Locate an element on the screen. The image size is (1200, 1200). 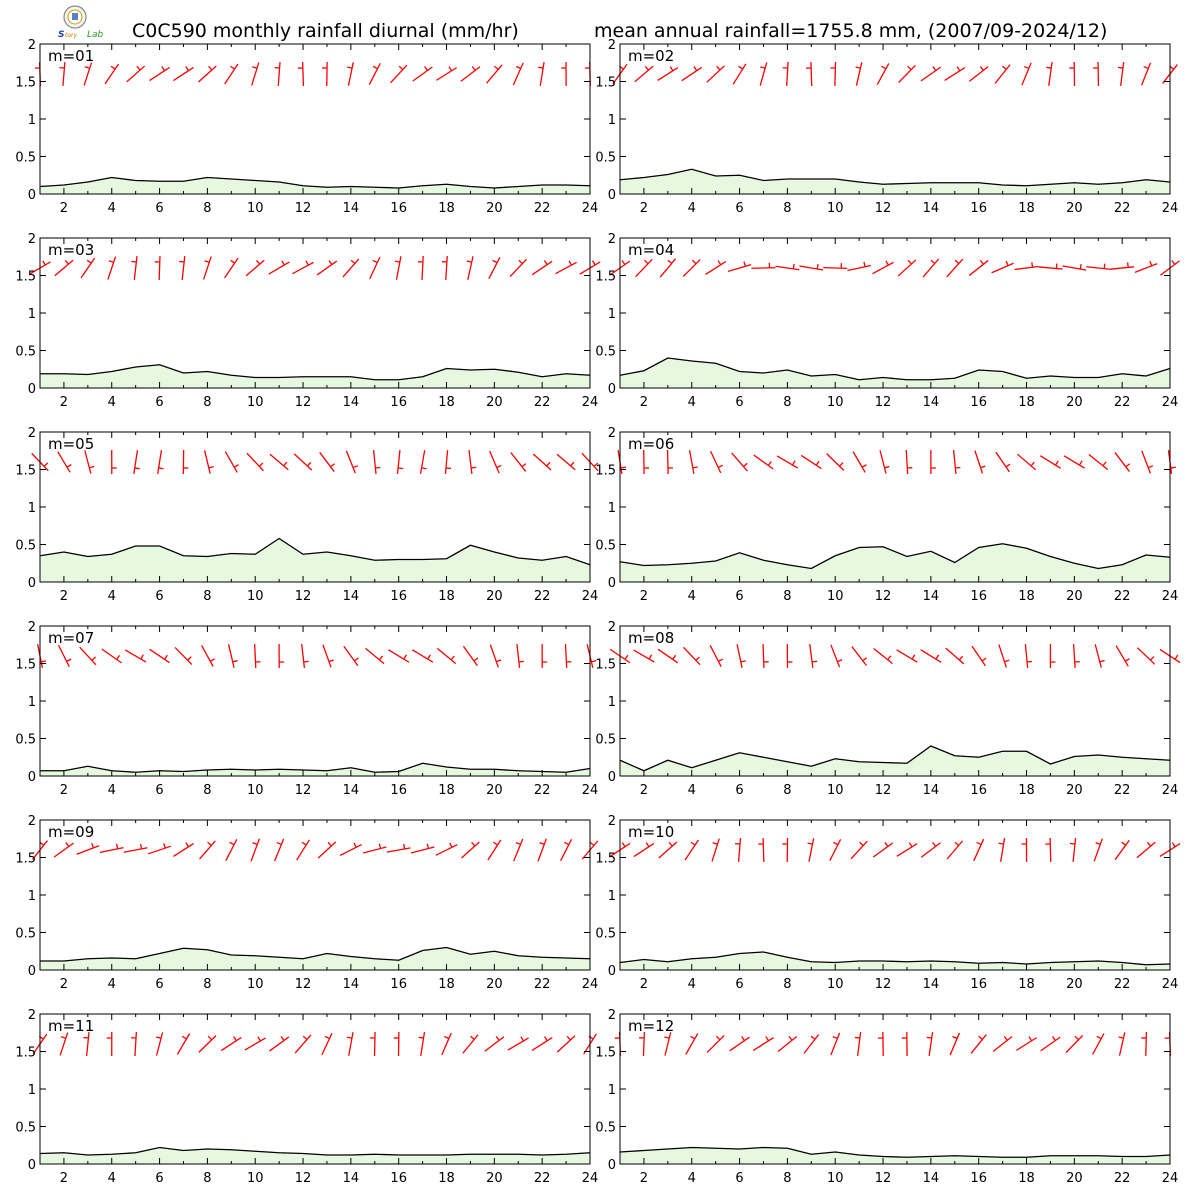
panel-m-12: 00.511.522 4 6 8 10 12 14 16 18 20 22 24m=12 is located at coordinates (886, 1097).